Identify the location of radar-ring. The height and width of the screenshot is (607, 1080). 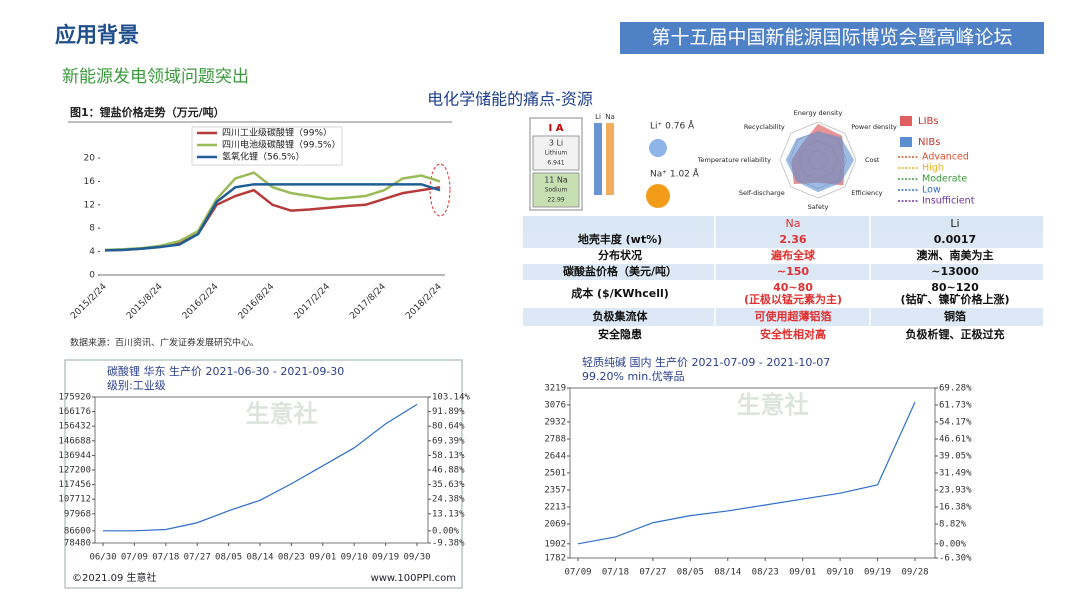
(818, 160).